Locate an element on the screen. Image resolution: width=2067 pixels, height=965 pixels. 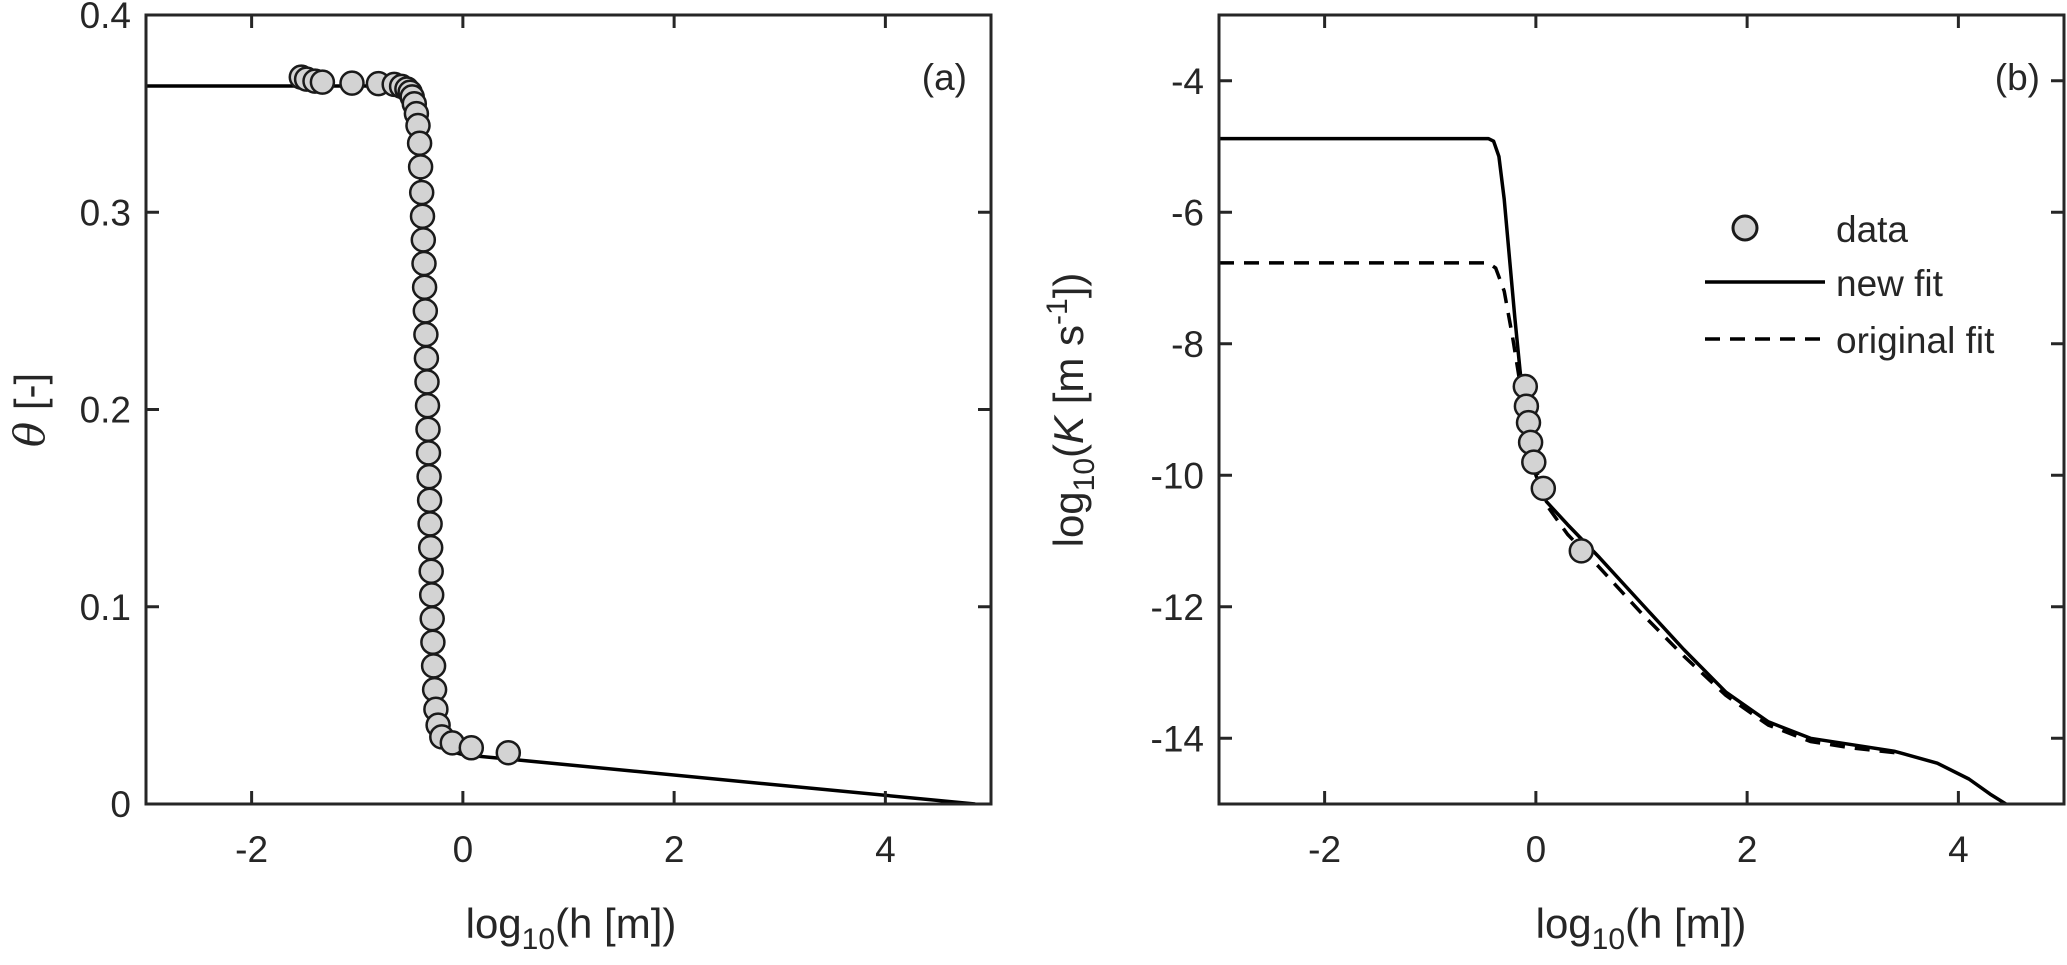
panel-a-0-x-tick-label: 0 is located at coordinates (463, 849).